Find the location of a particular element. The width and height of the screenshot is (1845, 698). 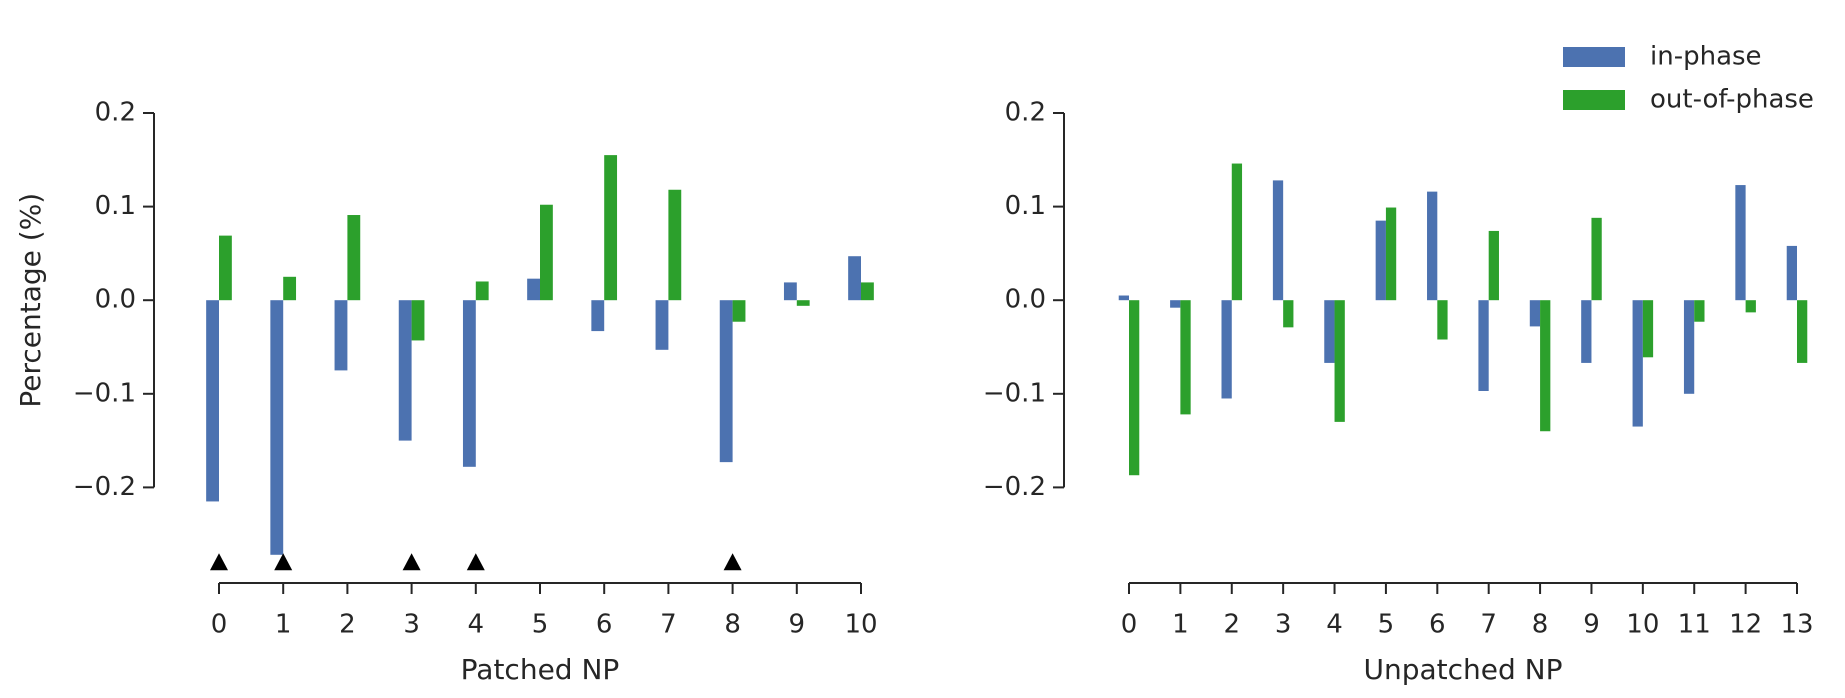

legend-label: out-of-phase is located at coordinates (1732, 100).